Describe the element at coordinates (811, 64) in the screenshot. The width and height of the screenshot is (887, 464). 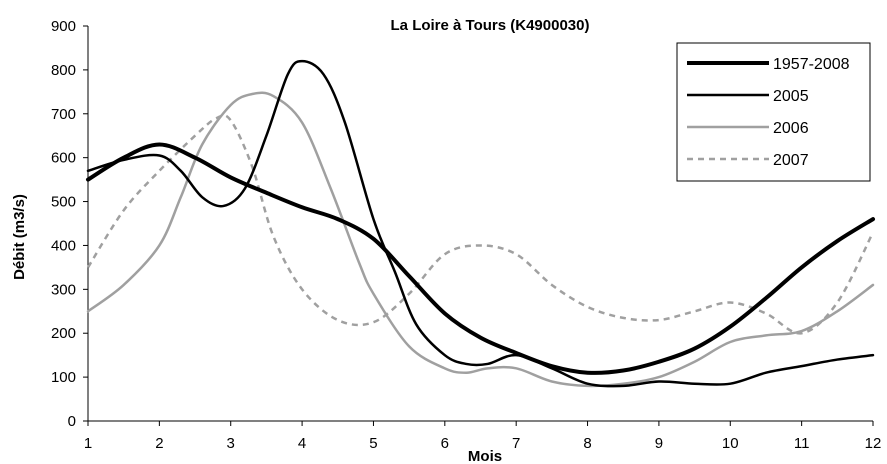
I see `legend-label: 1957-2008` at that location.